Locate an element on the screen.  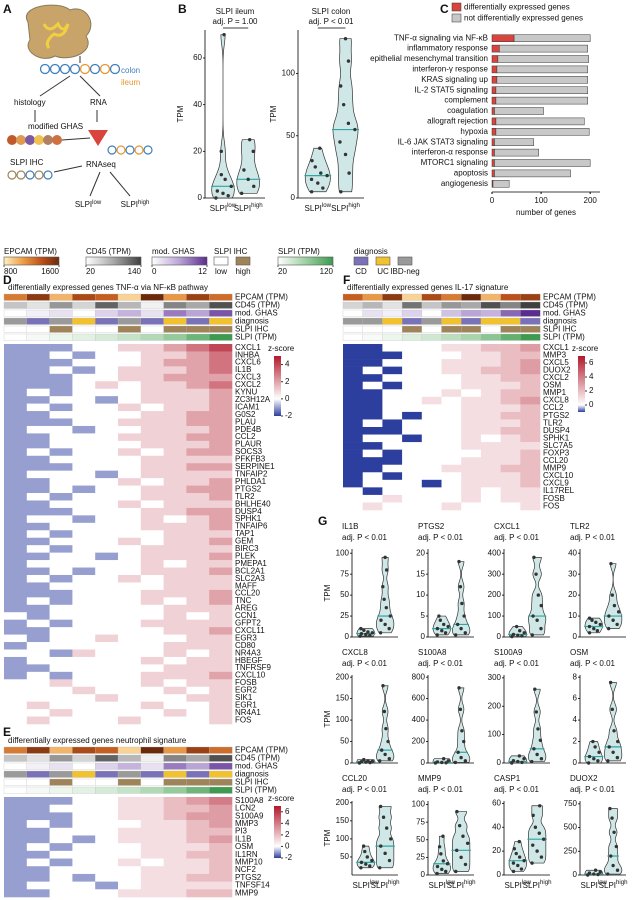
y-tick-label: 50 is located at coordinates (344, 856).